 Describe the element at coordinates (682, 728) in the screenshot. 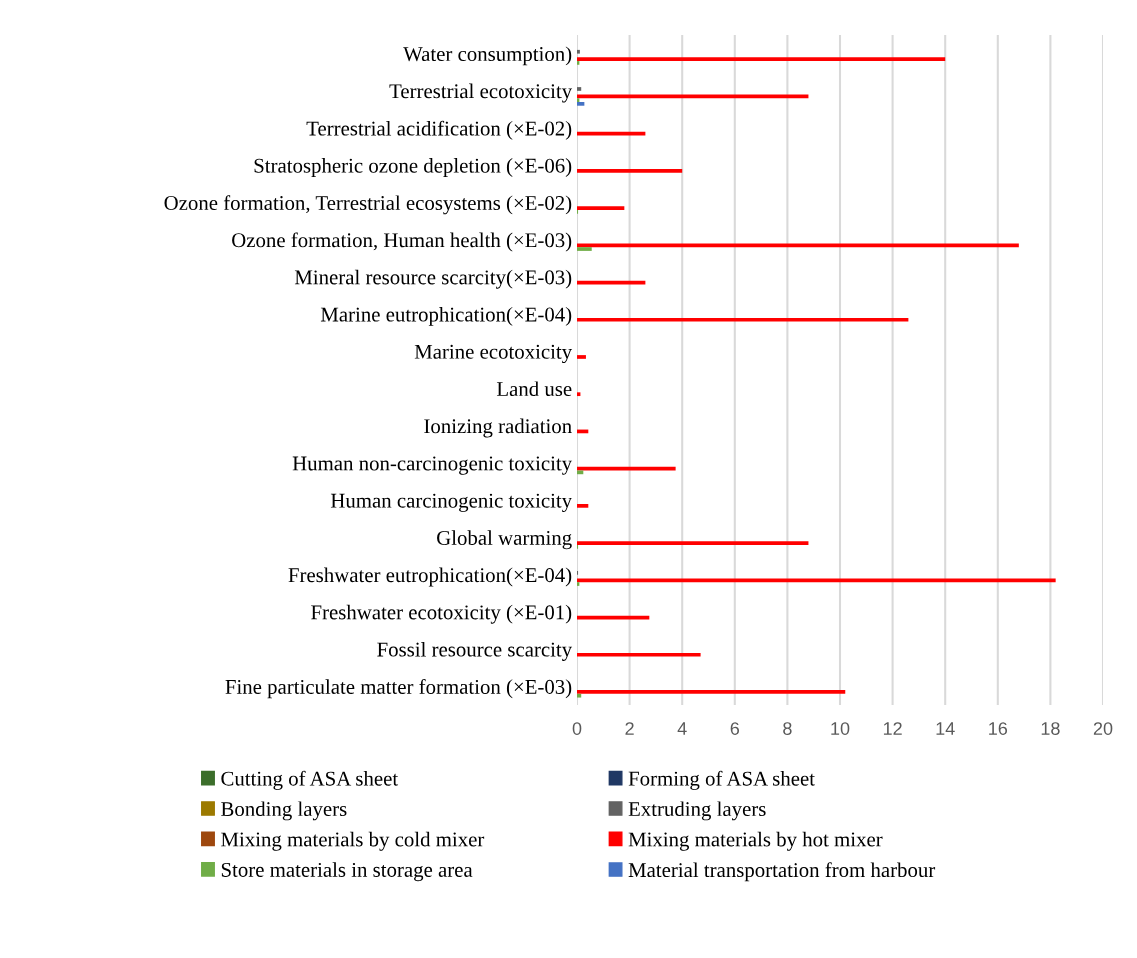

I see `x-tick-label: 4` at that location.